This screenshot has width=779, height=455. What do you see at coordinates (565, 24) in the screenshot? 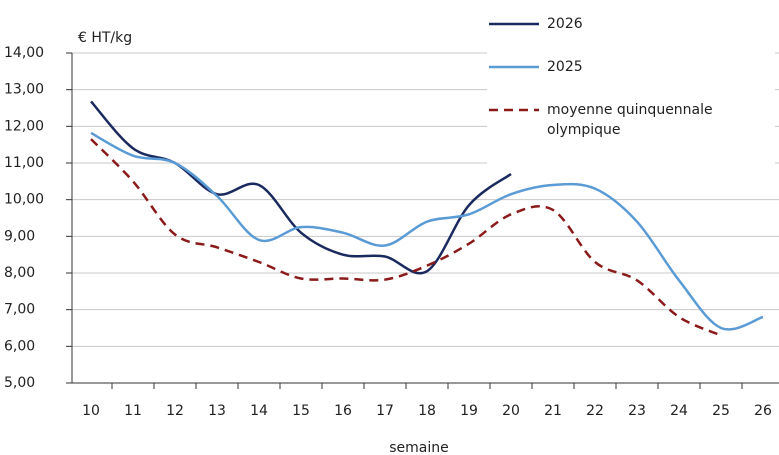
I see `legend-label: 2026` at bounding box center [565, 24].